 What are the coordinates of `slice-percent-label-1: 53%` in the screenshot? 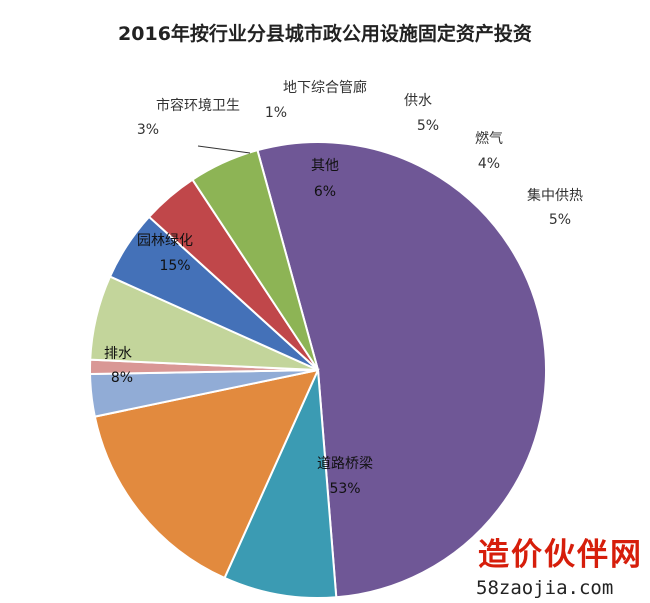 It's located at (344, 489).